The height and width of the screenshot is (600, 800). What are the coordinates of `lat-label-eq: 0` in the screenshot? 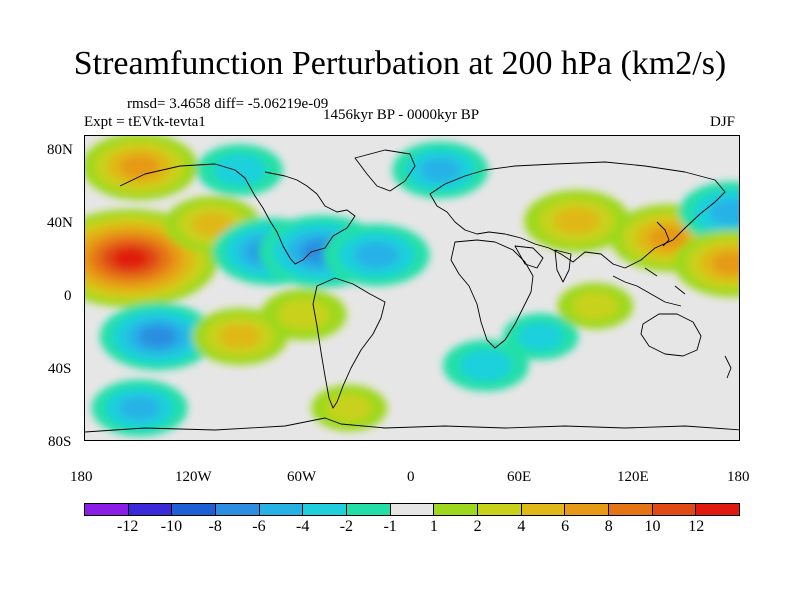 It's located at (68, 296).